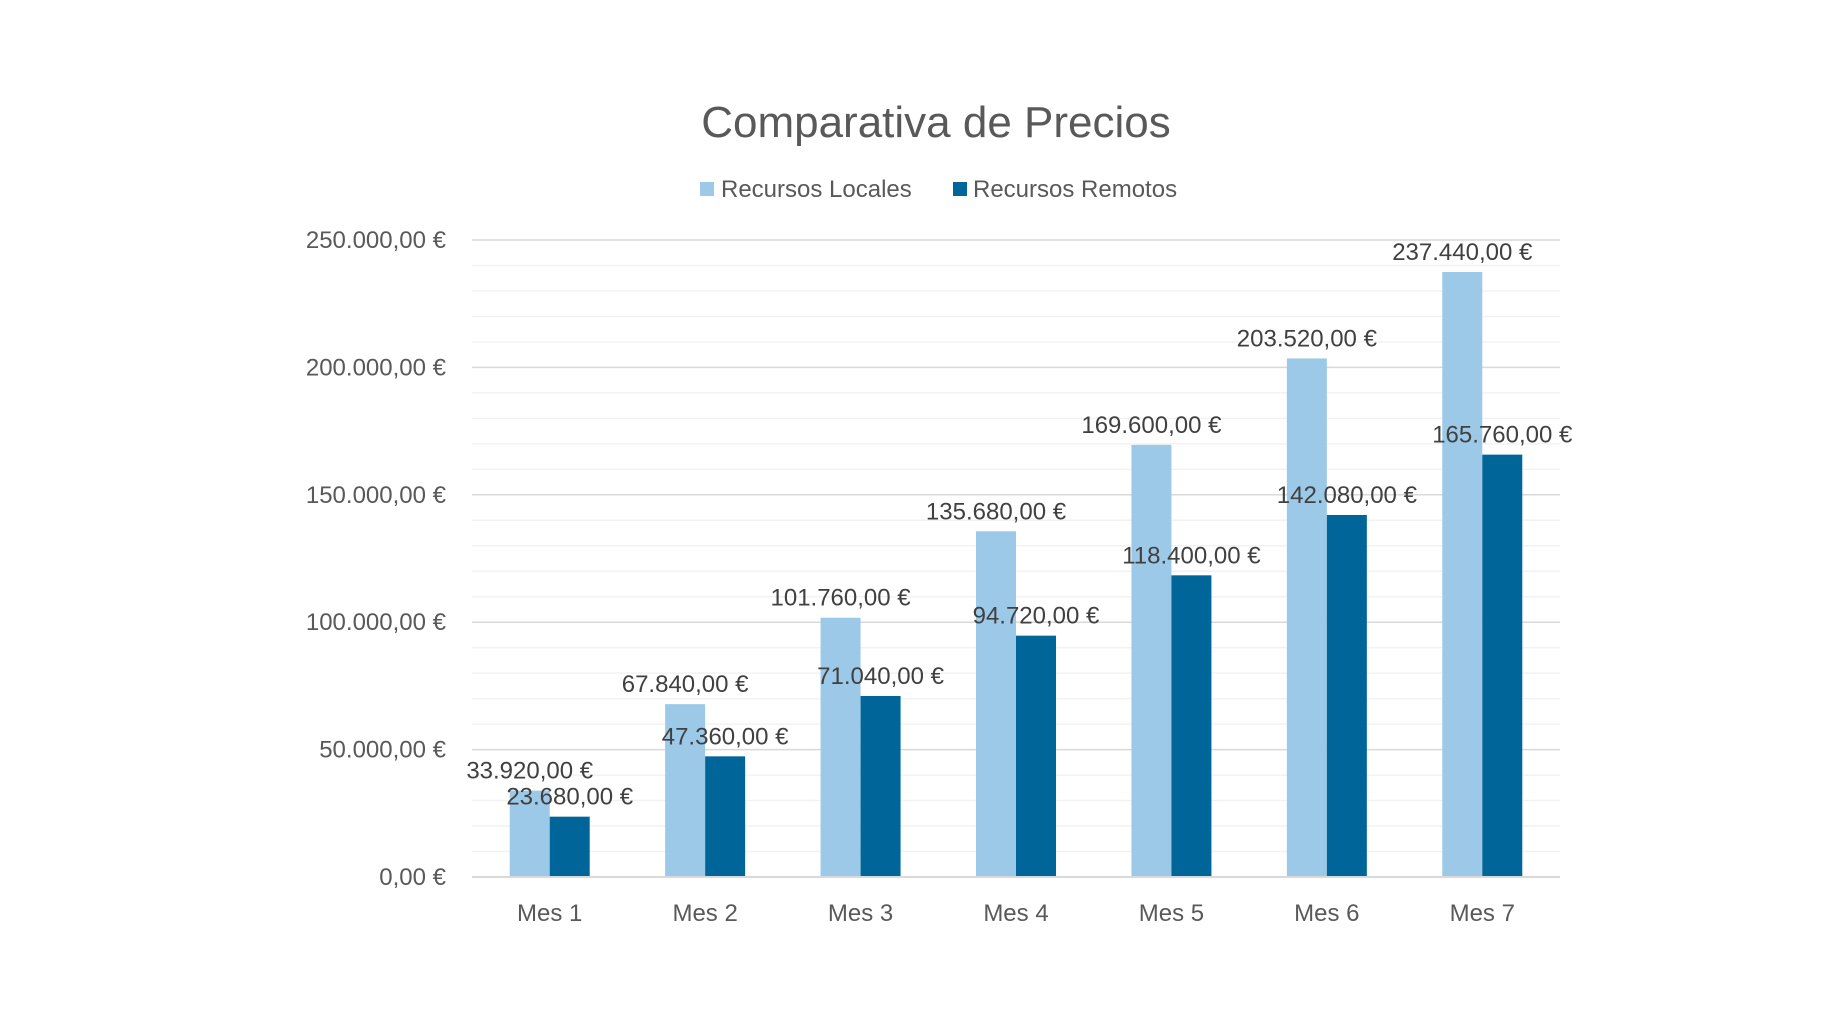 This screenshot has height=1027, width=1843. What do you see at coordinates (412, 877) in the screenshot?
I see `y-tick-label: 0,00 €` at bounding box center [412, 877].